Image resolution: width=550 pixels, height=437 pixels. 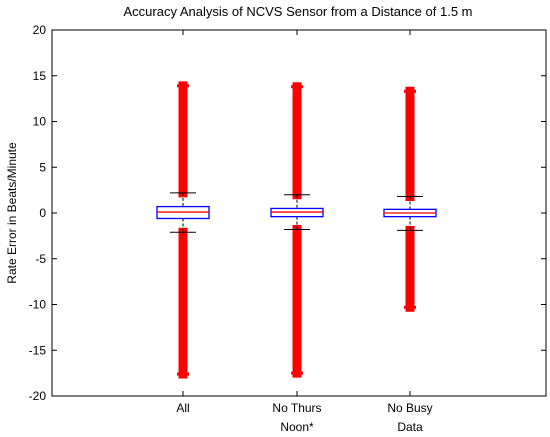 What do you see at coordinates (38, 350) in the screenshot?
I see `y-tick-label: -15` at bounding box center [38, 350].